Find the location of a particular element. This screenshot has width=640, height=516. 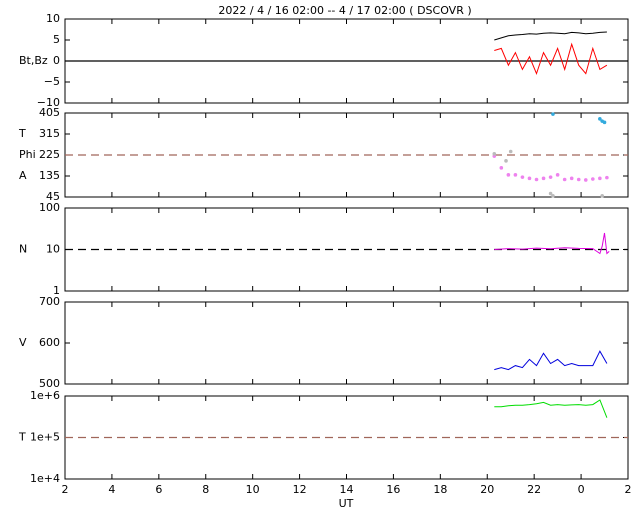

x-tick-label: 20 is located at coordinates (487, 489).